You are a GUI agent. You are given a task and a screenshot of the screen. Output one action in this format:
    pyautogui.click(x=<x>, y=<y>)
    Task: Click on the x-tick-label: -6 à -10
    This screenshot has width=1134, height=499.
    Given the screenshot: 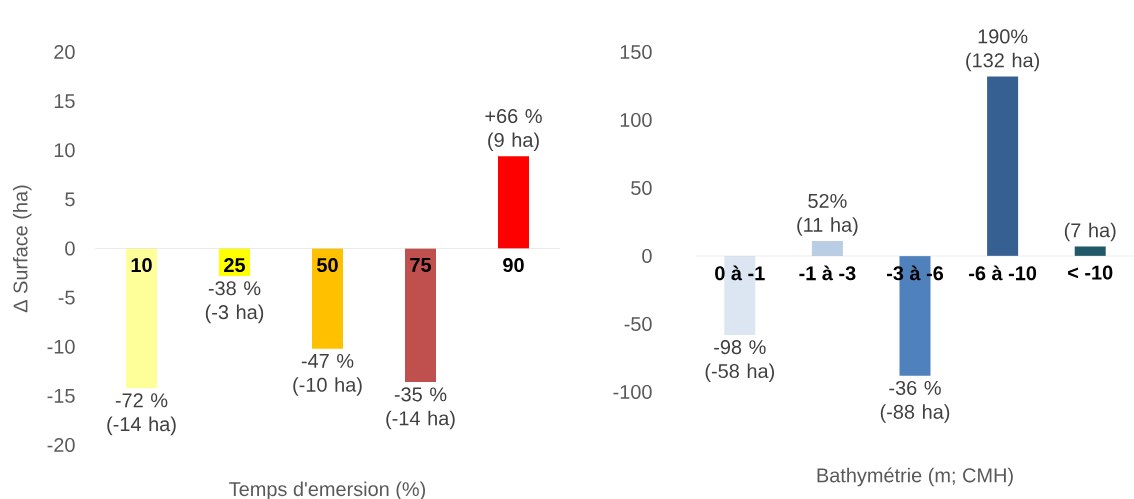 What is the action you would take?
    pyautogui.click(x=1003, y=273)
    